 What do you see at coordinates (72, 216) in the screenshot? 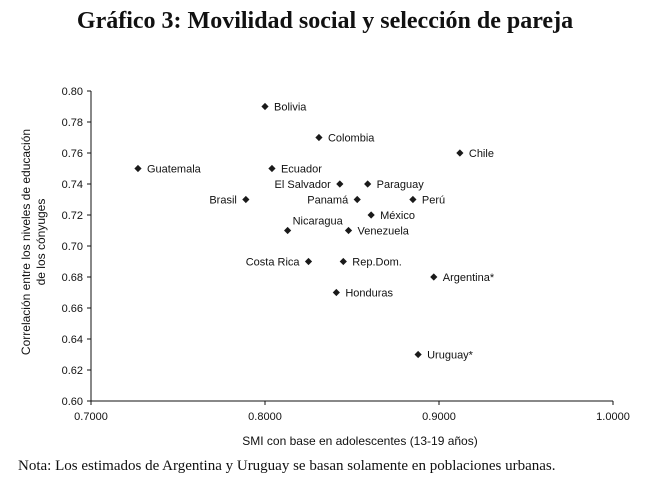
I see `y-tick-label: 0.72` at bounding box center [72, 216].